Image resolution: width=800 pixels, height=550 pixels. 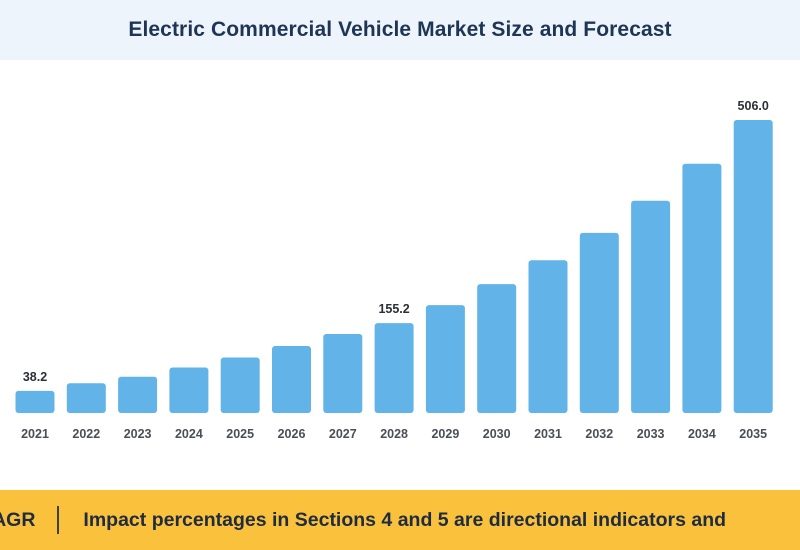 I want to click on bar-2029, so click(x=445, y=359).